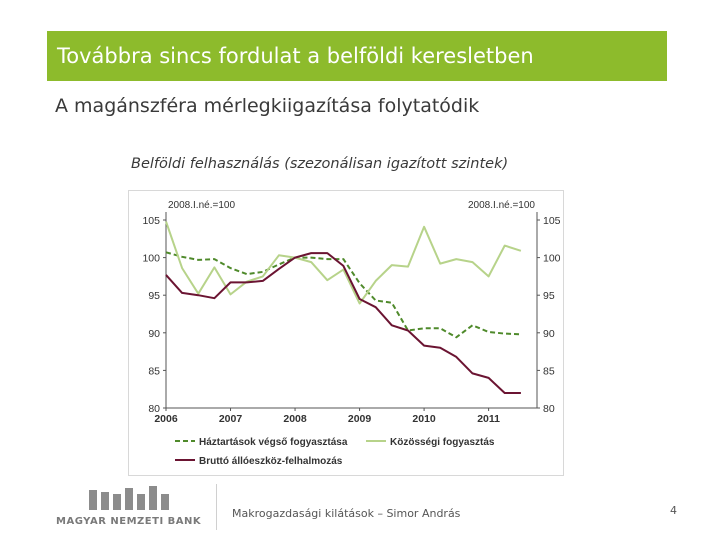 The width and height of the screenshot is (720, 540). I want to click on footer-divider, so click(216, 507).